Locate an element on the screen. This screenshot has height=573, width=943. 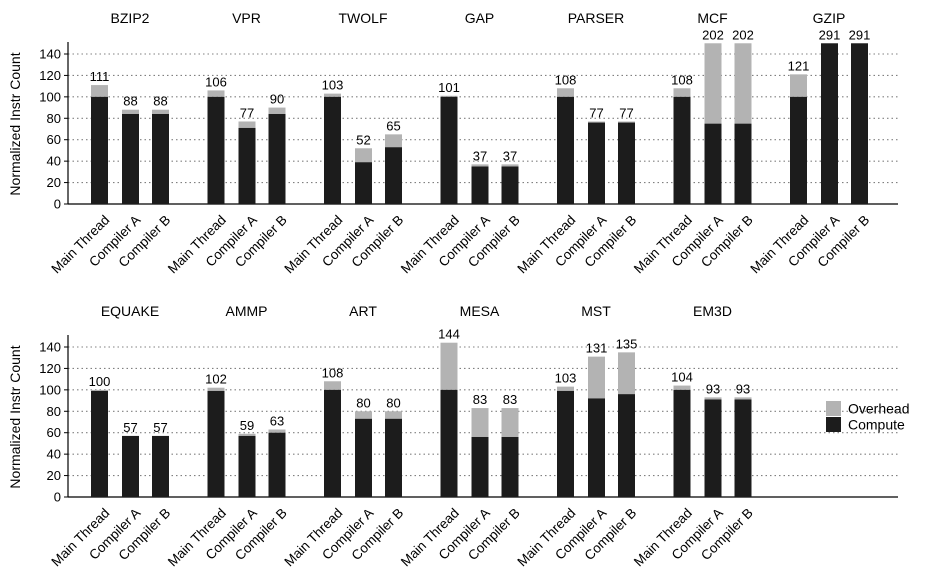
benchmark-title: MCF is located at coordinates (712, 18).